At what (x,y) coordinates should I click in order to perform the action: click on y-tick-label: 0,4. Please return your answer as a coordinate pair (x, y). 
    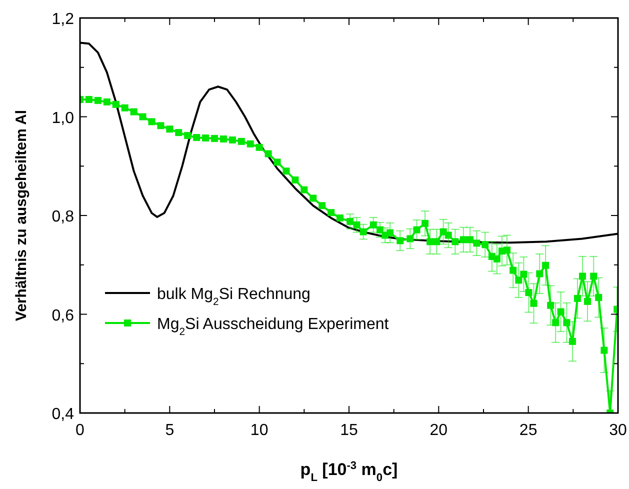
    Looking at the image, I should click on (63, 414).